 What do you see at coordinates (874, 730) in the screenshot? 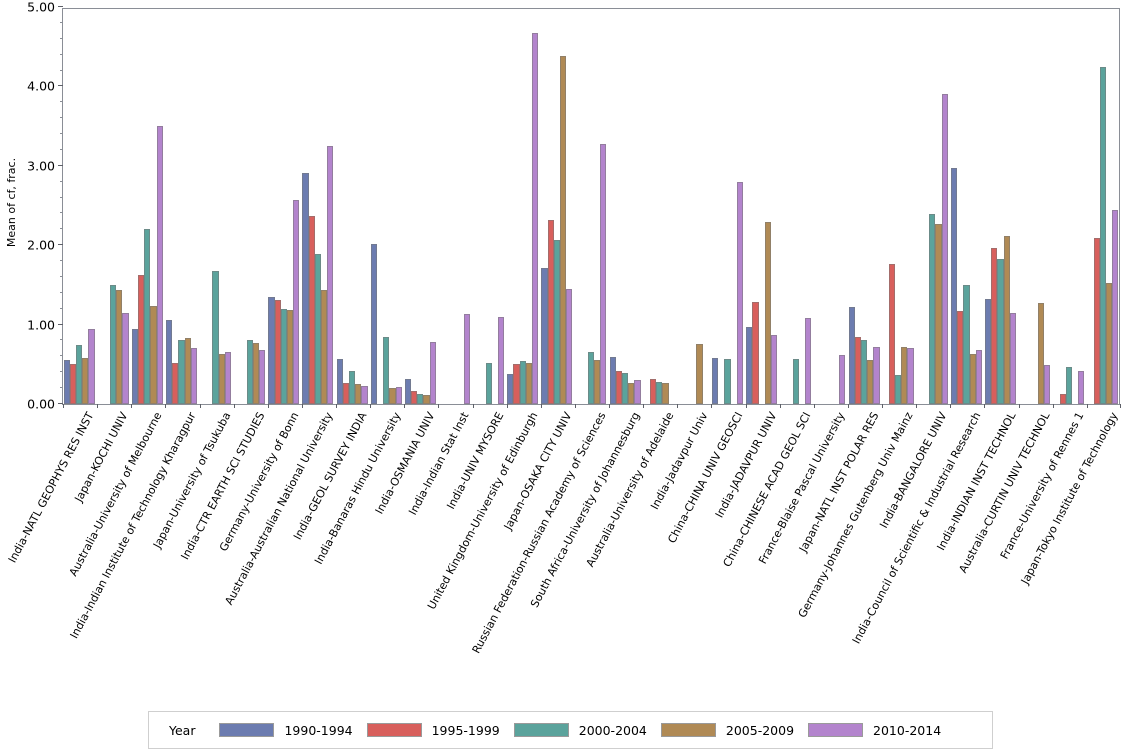
I see `legend-entry: 2010-2014` at bounding box center [874, 730].